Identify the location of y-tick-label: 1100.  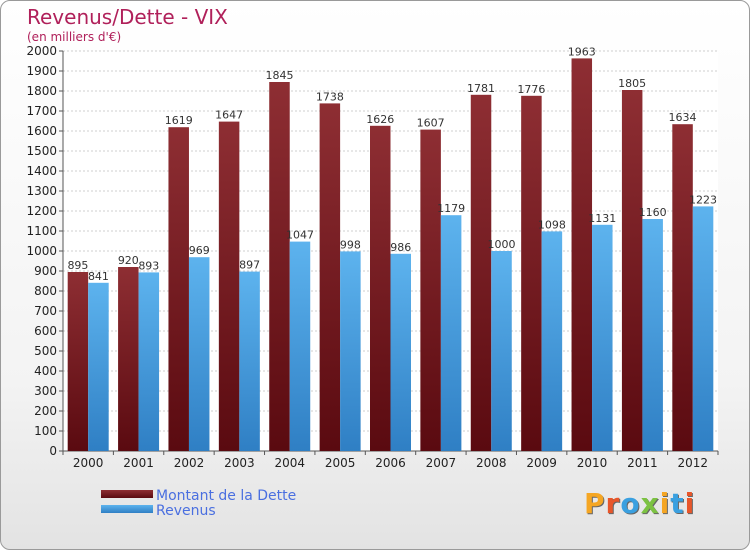
(41, 231).